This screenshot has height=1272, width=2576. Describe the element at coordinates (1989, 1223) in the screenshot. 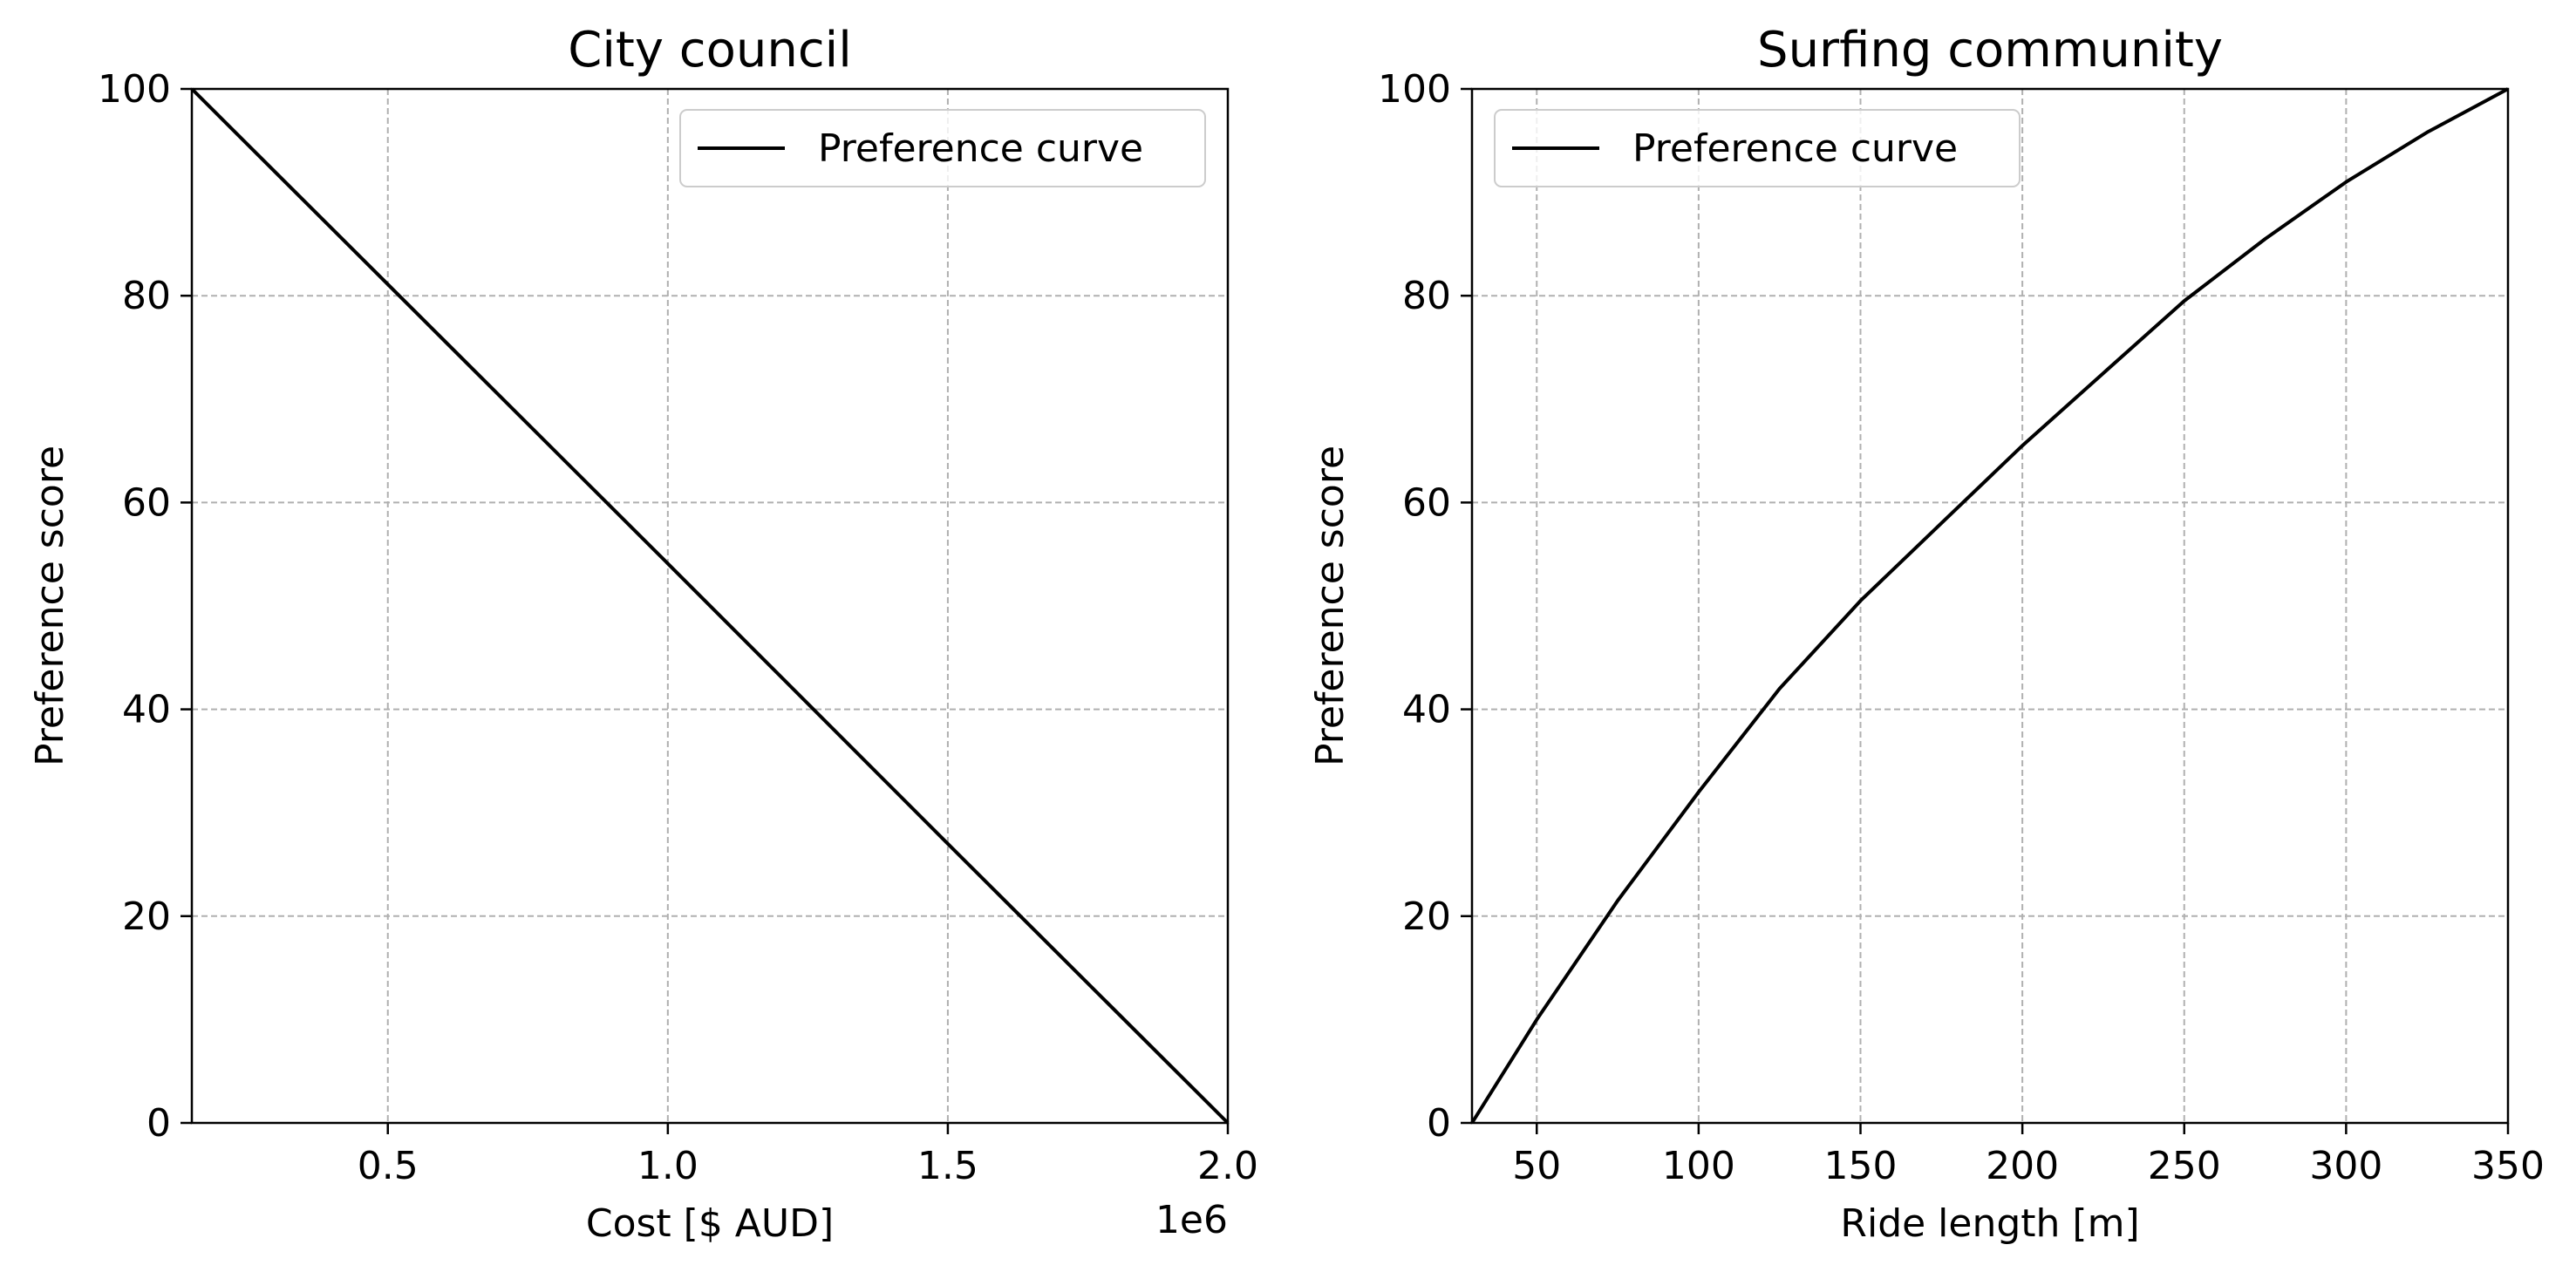

I see `x-axis-label: Ride length [m]` at that location.